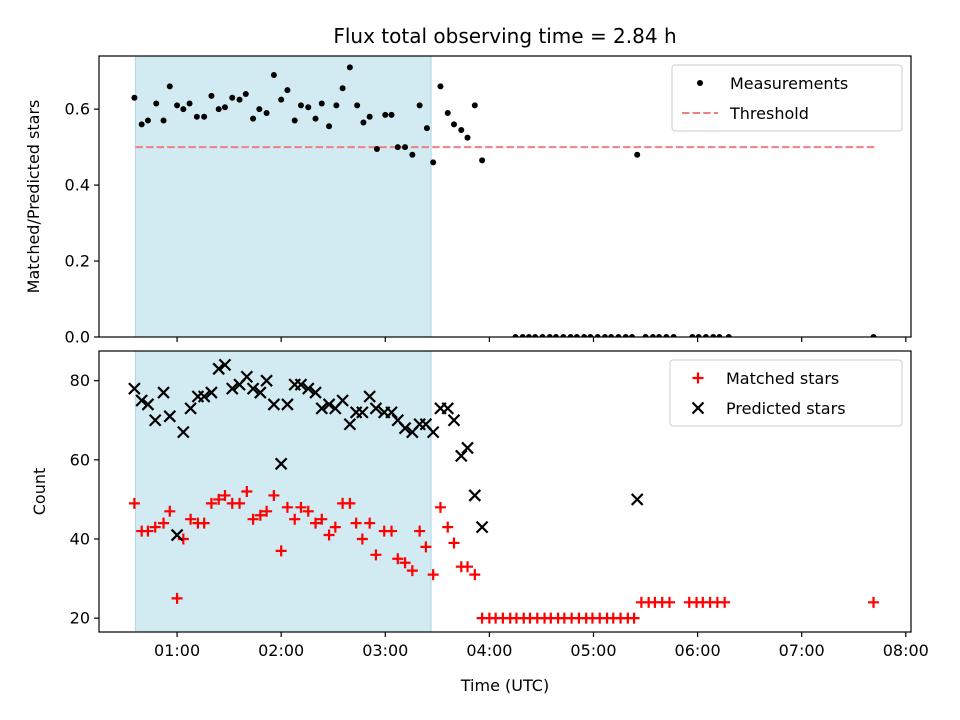 This screenshot has width=960, height=720. I want to click on legend-label: Threshold, so click(769, 113).